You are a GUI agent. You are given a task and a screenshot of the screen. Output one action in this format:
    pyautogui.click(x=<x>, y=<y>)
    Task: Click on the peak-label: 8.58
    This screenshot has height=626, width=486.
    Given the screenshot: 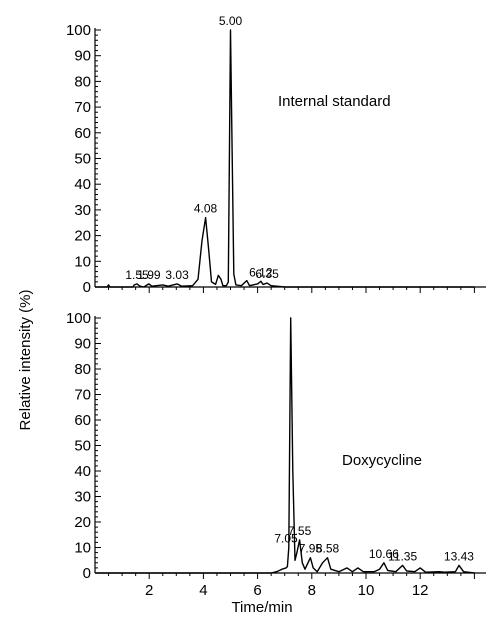 What is the action you would take?
    pyautogui.click(x=328, y=549)
    